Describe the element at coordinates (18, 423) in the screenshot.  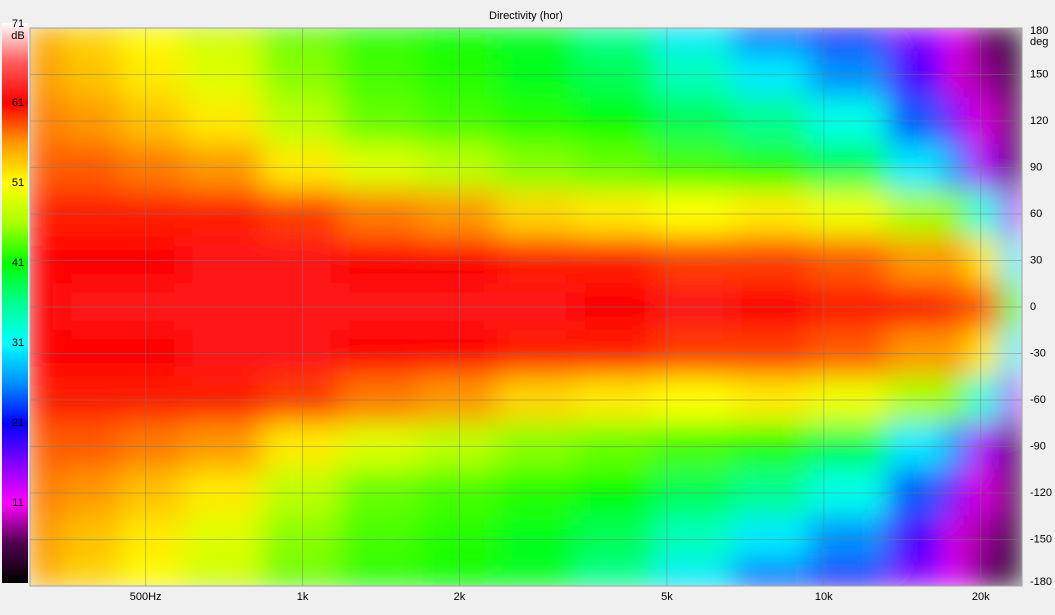
I see `colorbar-tick-label: 21` at that location.